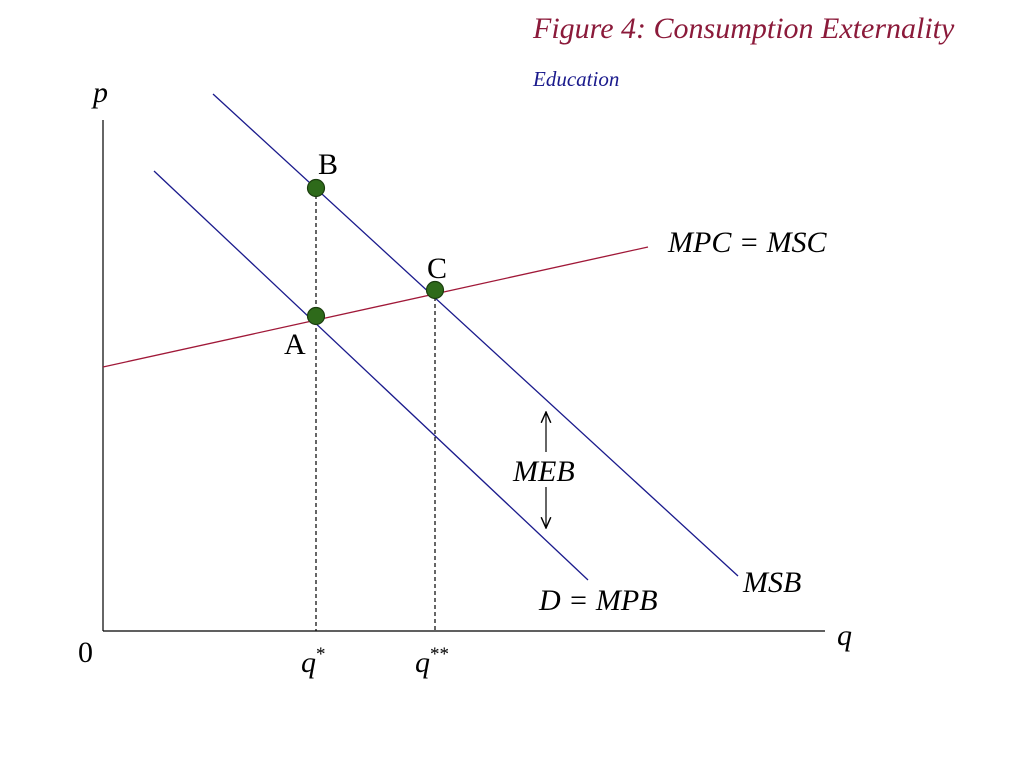 This screenshot has width=1024, height=768. What do you see at coordinates (439, 654) in the screenshot?
I see `q-double-star-sup: **` at bounding box center [439, 654].